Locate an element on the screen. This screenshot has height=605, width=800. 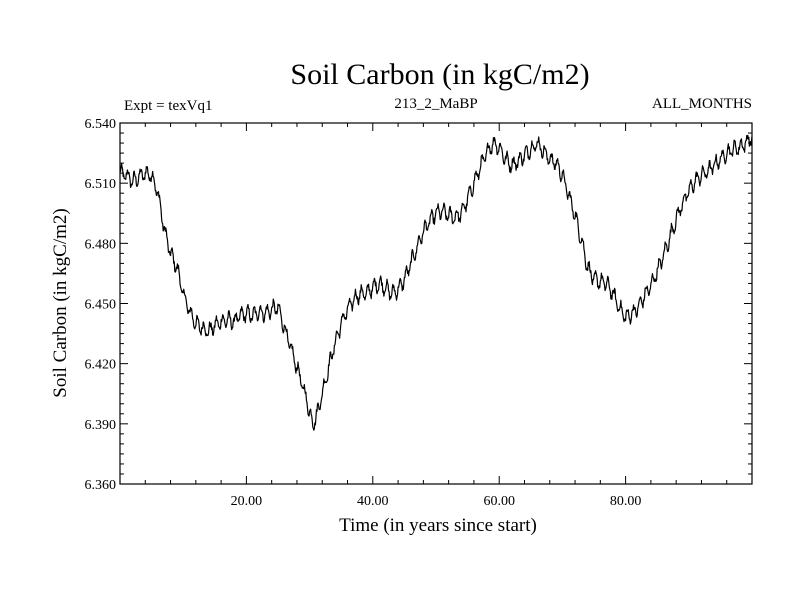
x-tick-label: 60.00 is located at coordinates (499, 501).